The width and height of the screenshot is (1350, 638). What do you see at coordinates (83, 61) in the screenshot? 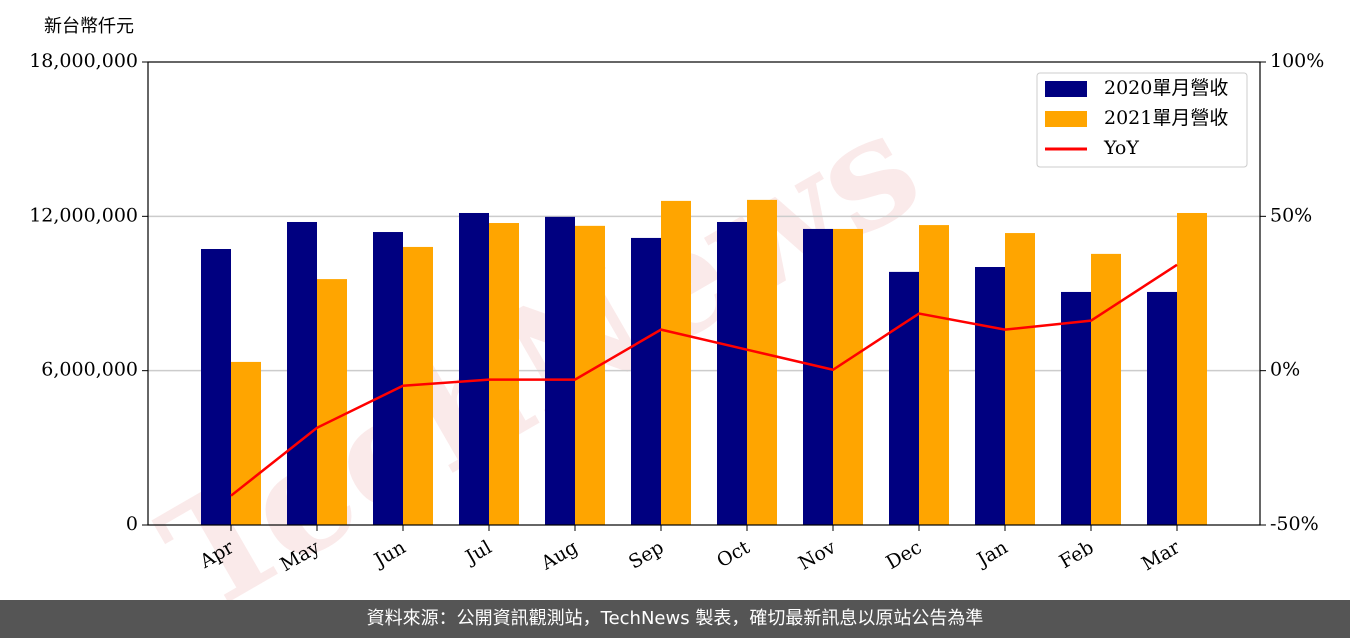
I see `y-tick-label: 18,000,000` at bounding box center [83, 61].